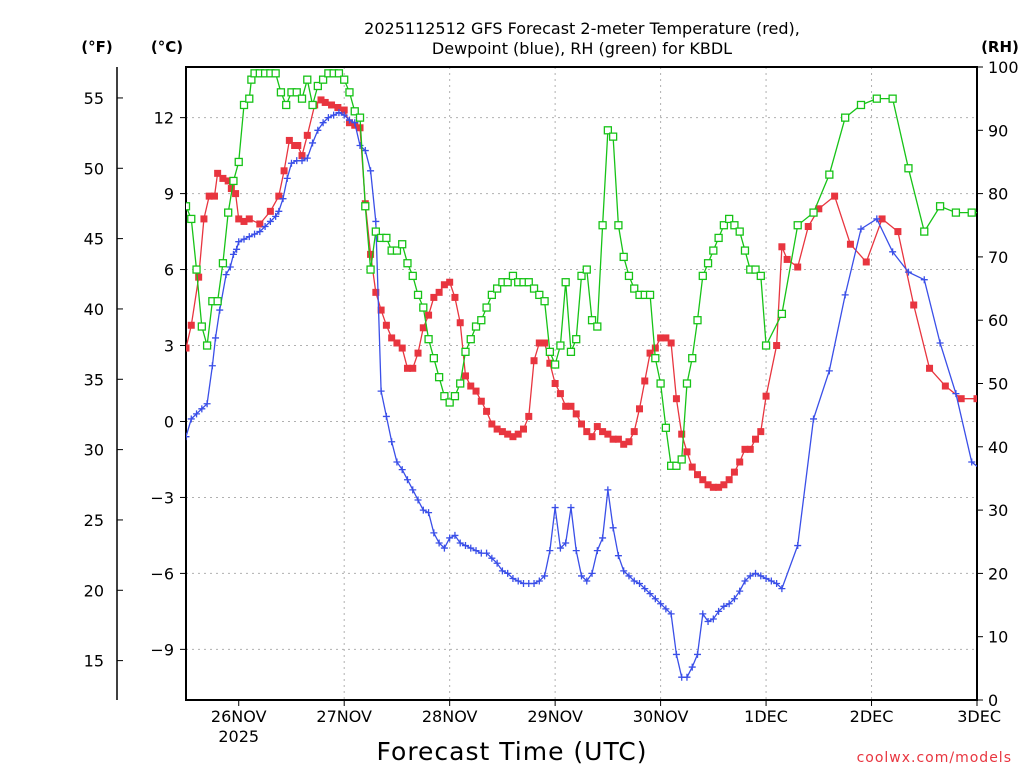 This screenshot has height=768, width=1024. What do you see at coordinates (555, 716) in the screenshot?
I see `x-tick-label: 29NOV` at bounding box center [555, 716].